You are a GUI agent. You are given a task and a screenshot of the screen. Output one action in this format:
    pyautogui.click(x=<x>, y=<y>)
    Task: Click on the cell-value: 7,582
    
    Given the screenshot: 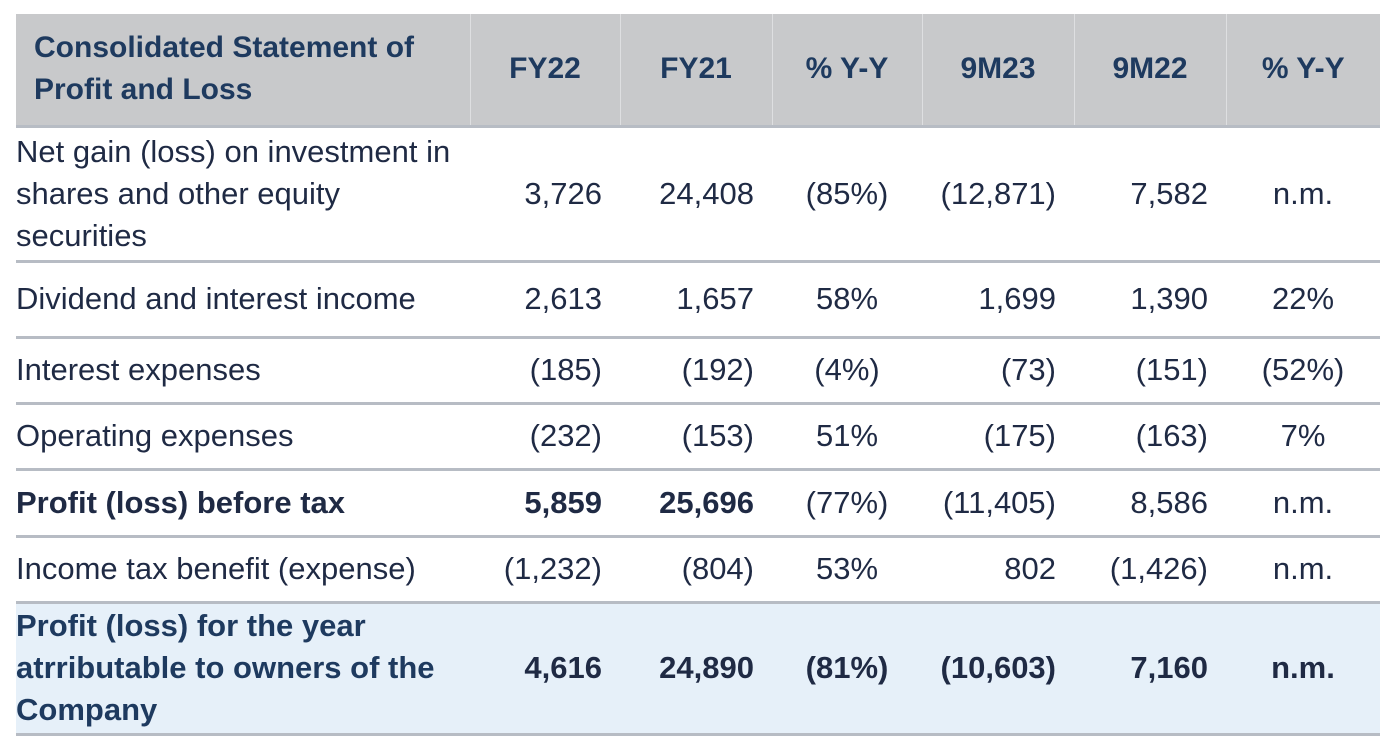 What is the action you would take?
    pyautogui.click(x=1150, y=193)
    